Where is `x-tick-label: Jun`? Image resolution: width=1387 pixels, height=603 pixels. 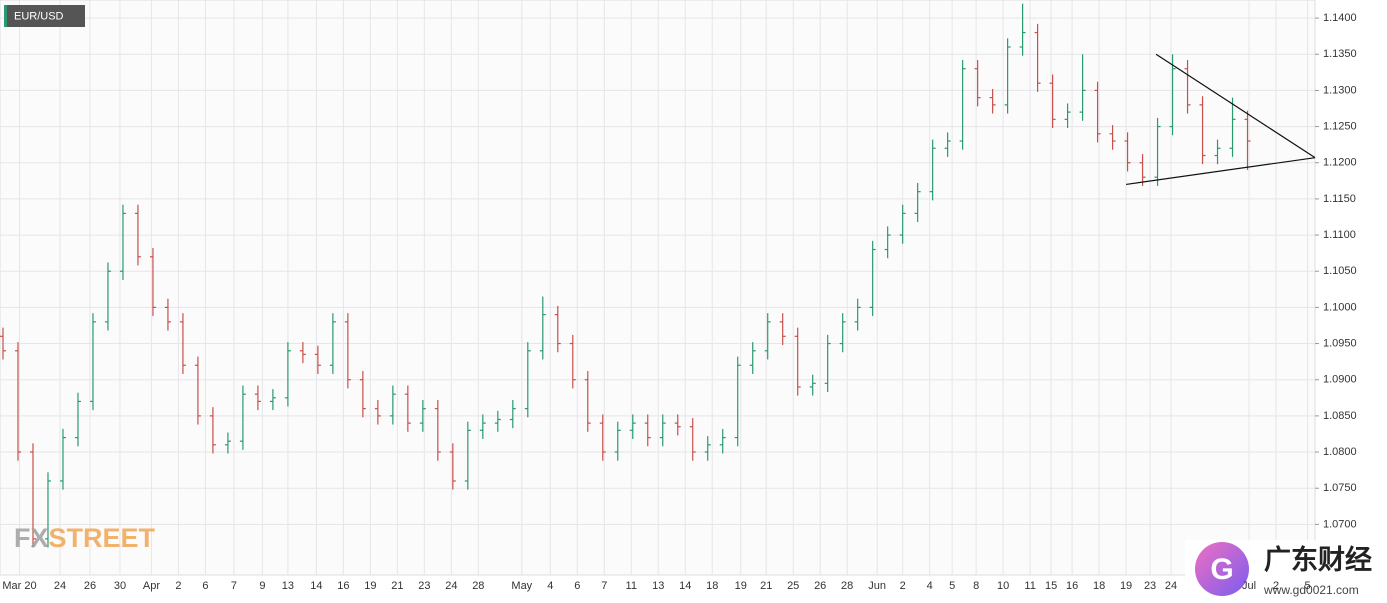 x-tick-label: Jun is located at coordinates (877, 586).